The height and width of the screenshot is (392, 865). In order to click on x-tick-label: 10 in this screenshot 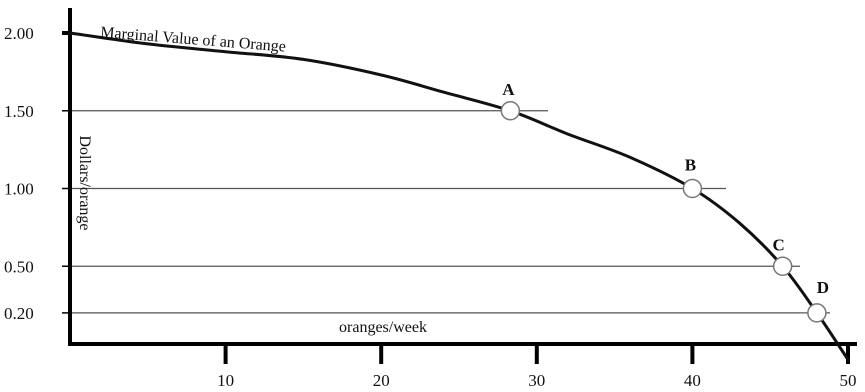, I will do `click(225, 380)`.